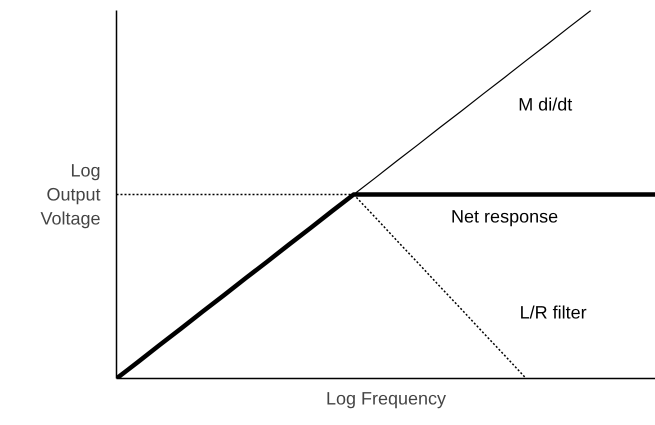 This screenshot has height=425, width=655. What do you see at coordinates (545, 104) in the screenshot?
I see `series-label: M di/dt` at bounding box center [545, 104].